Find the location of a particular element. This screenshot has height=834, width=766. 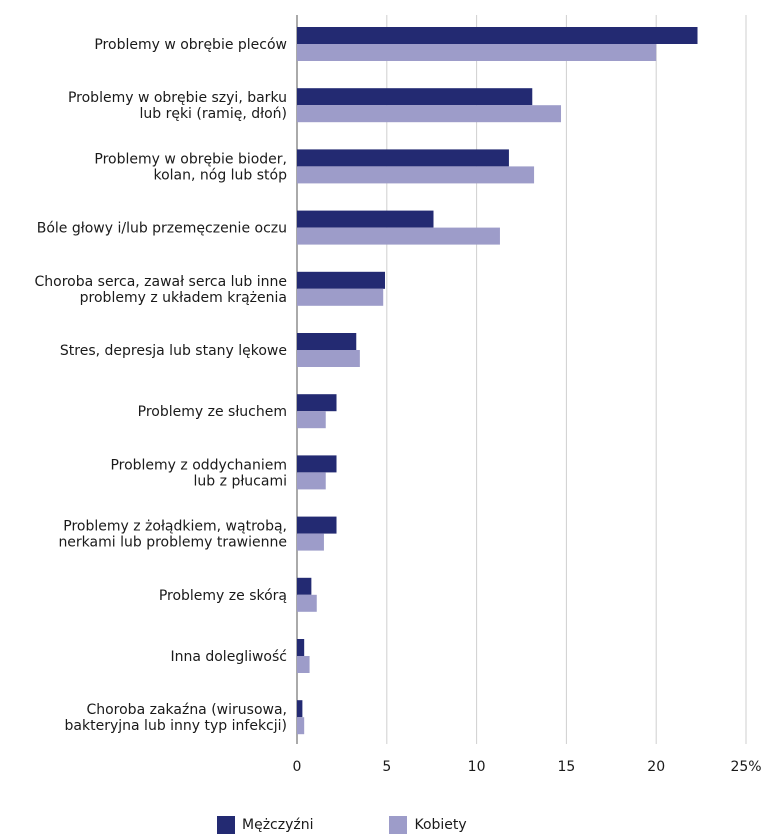

legend-item-men: Mężczyźni is located at coordinates (265, 825).